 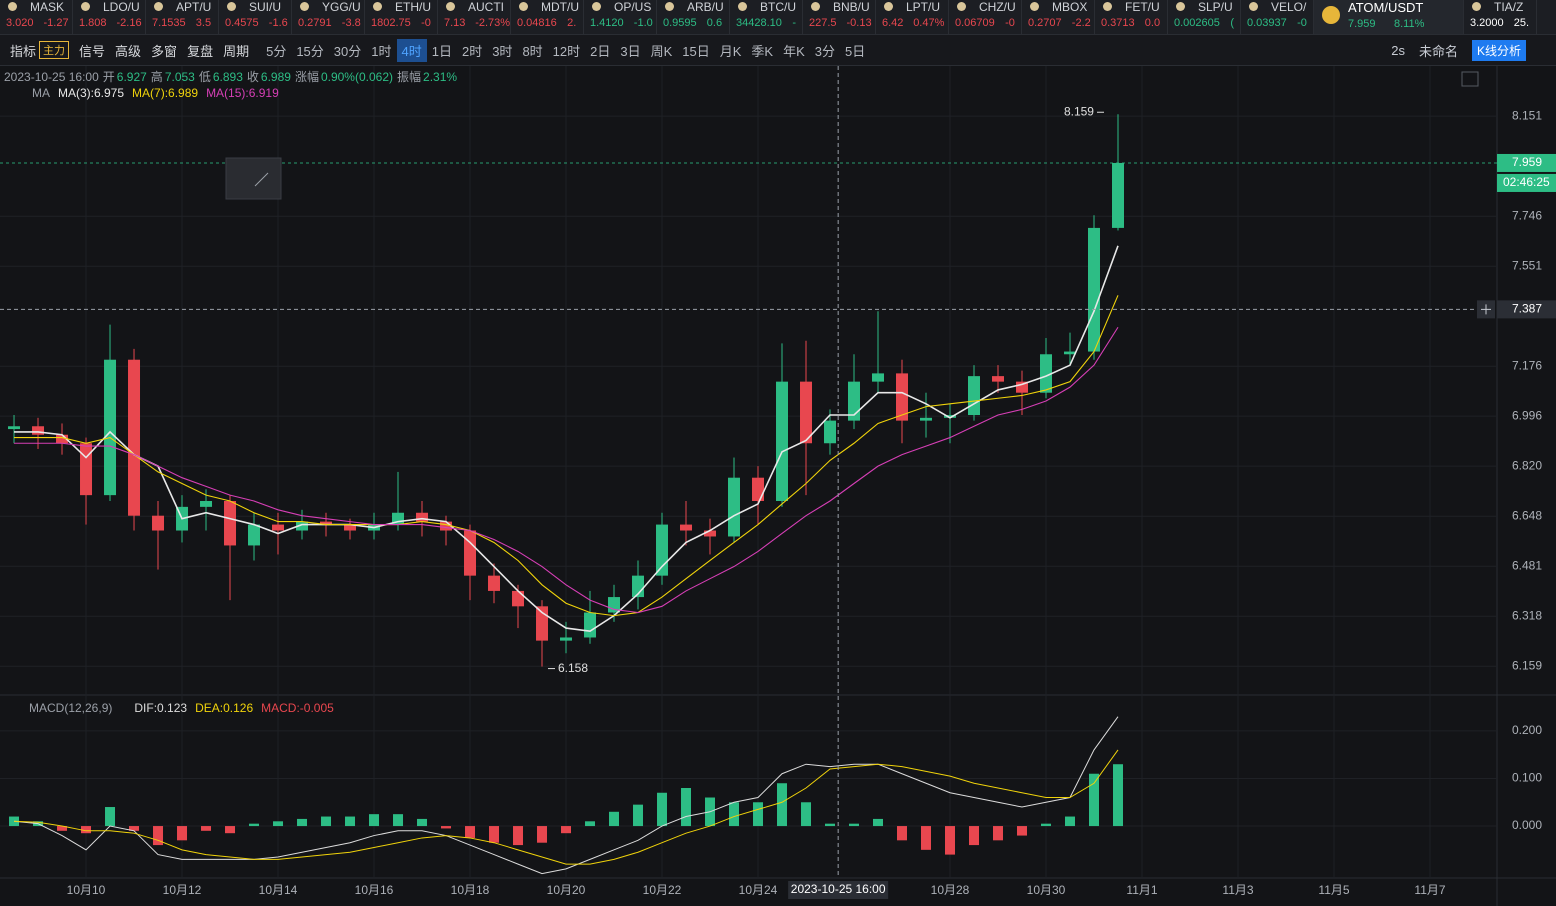 What do you see at coordinates (164, 51) in the screenshot?
I see `tool: 多窗` at bounding box center [164, 51].